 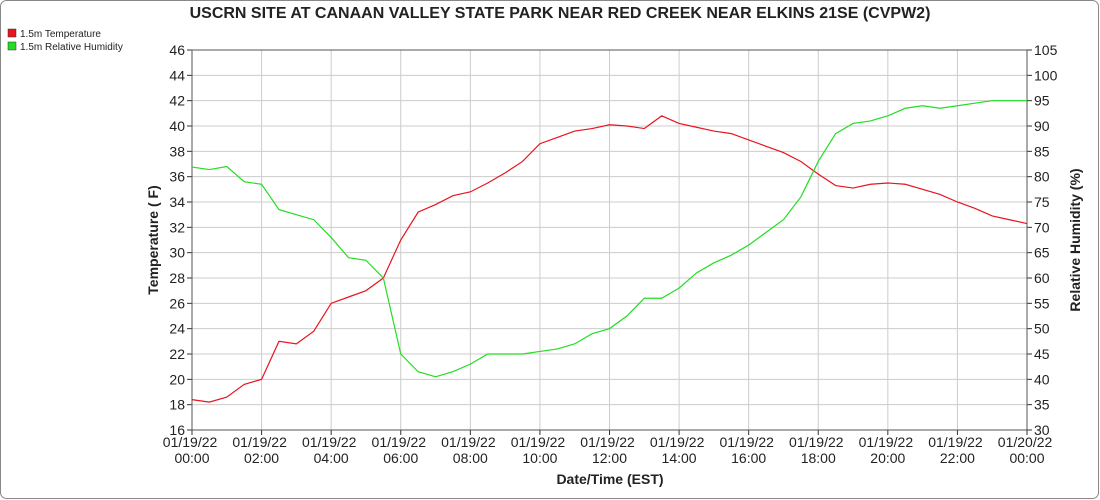 I want to click on x-tick-label: 01/19/22 04:00, so click(x=331, y=450).